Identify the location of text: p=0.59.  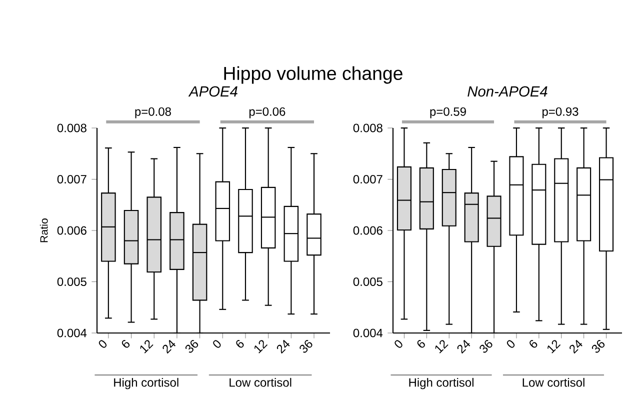
(448, 112).